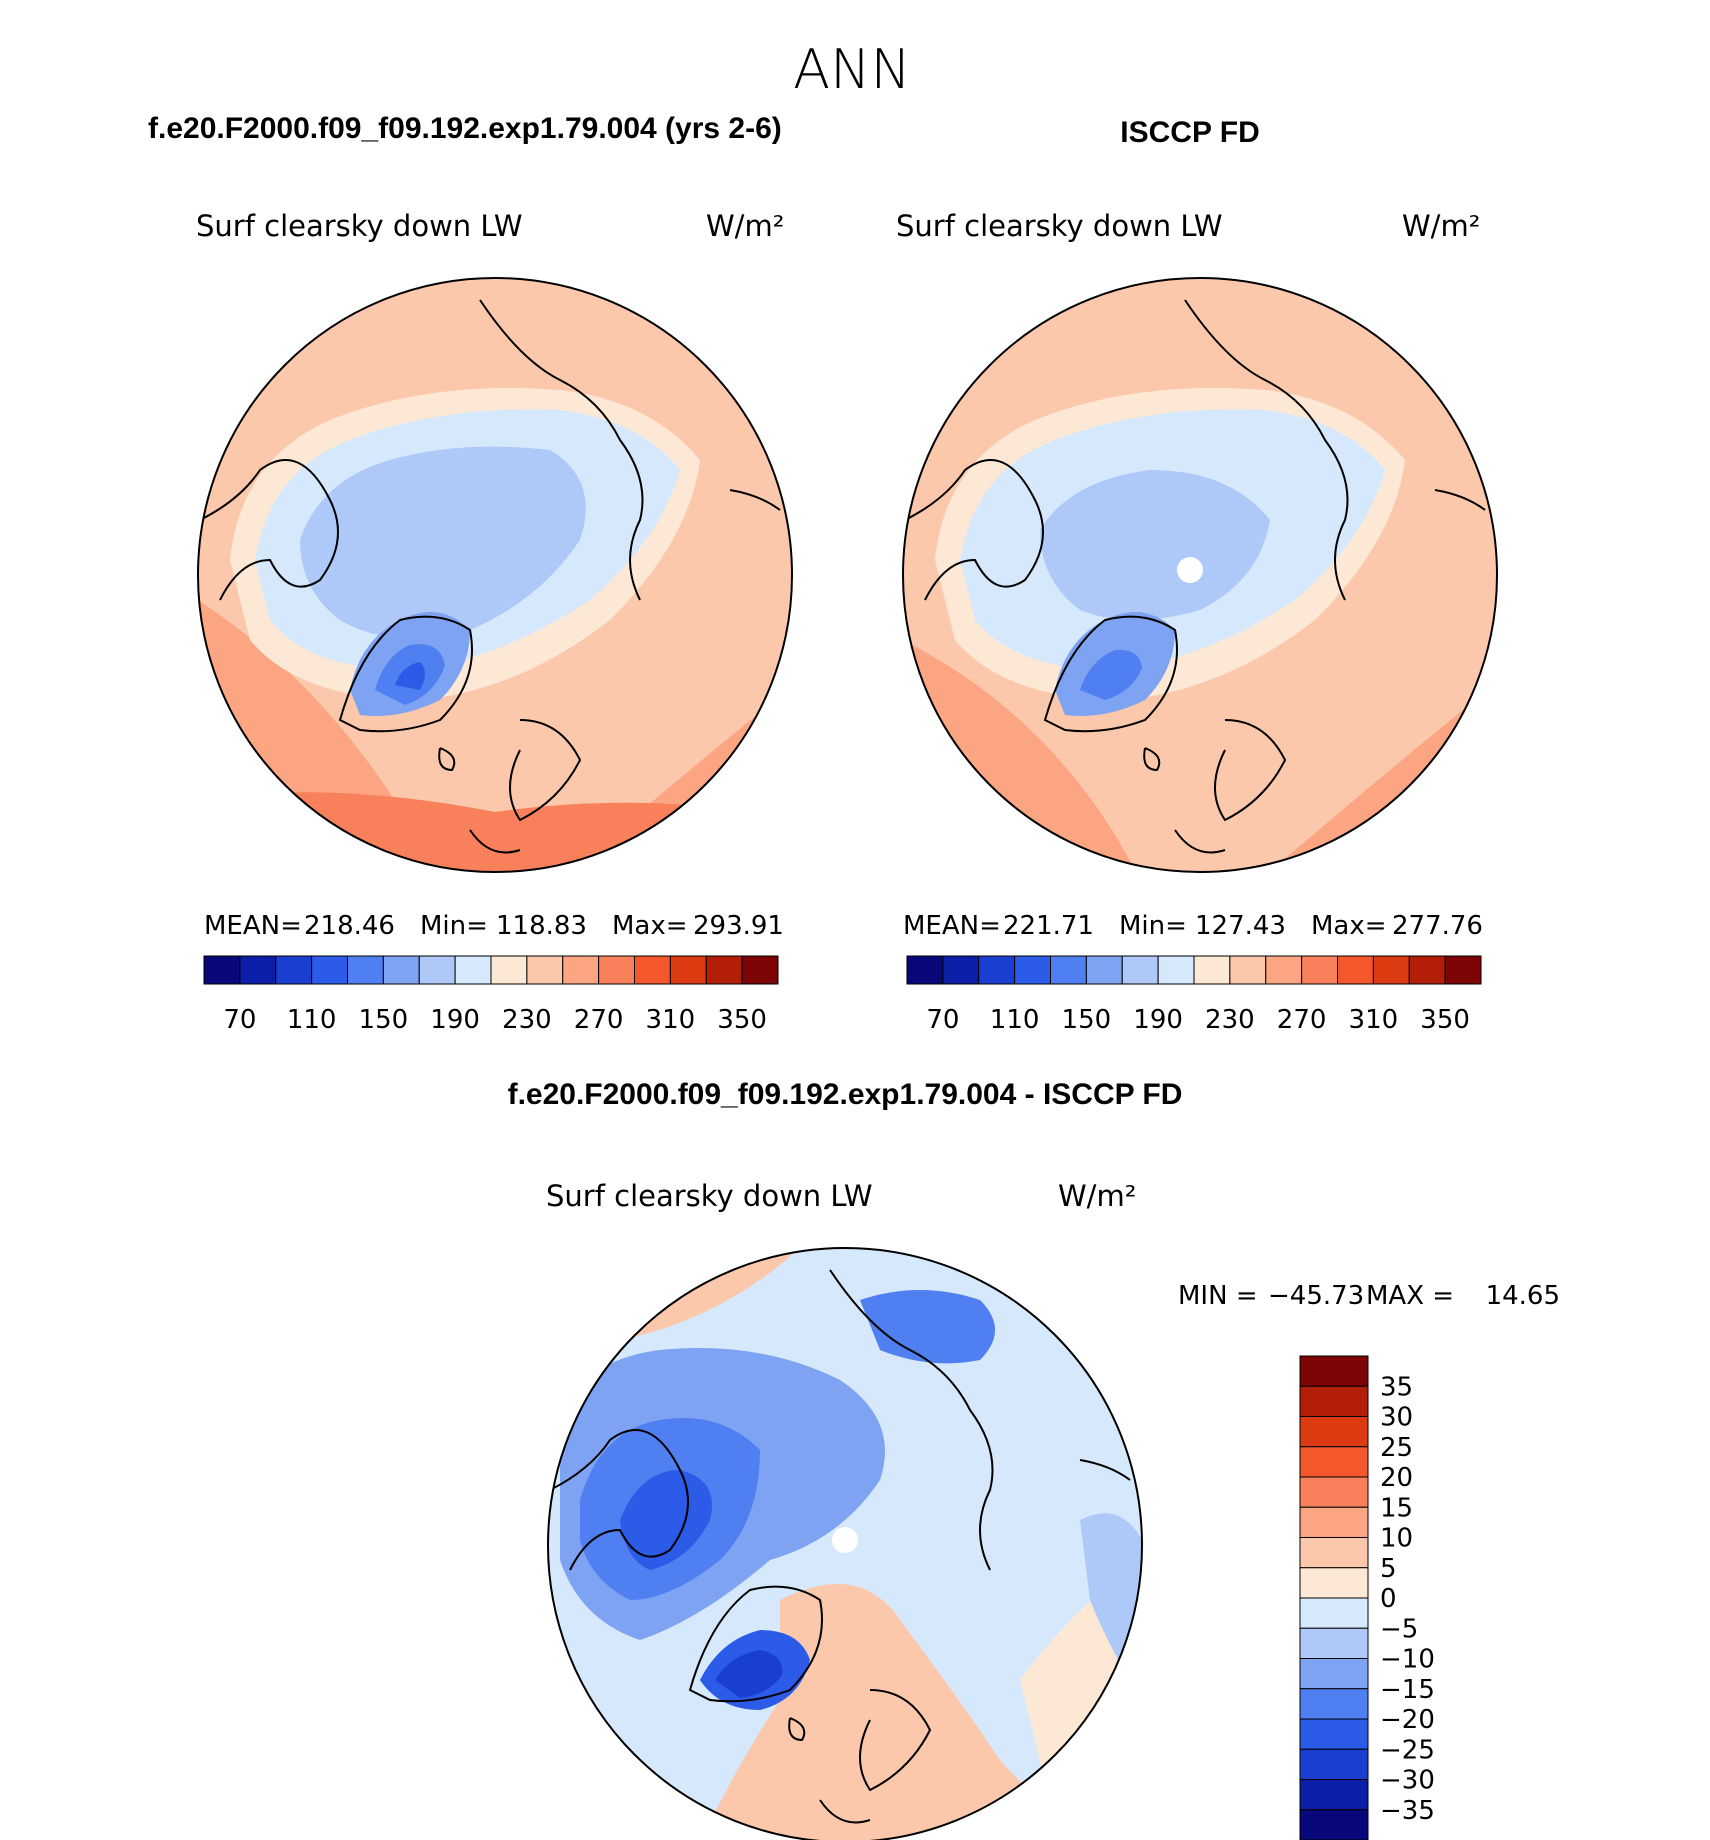 This screenshot has height=1840, width=1710. I want to click on panel-obs-min-value: 127.43, so click(1240, 926).